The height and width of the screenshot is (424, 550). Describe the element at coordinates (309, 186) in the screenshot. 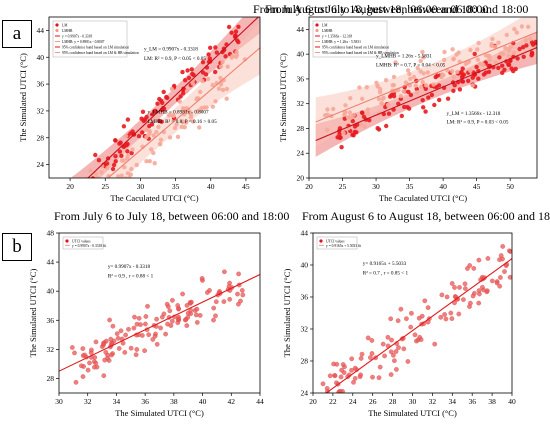

I see `x-tick-label: 20` at that location.